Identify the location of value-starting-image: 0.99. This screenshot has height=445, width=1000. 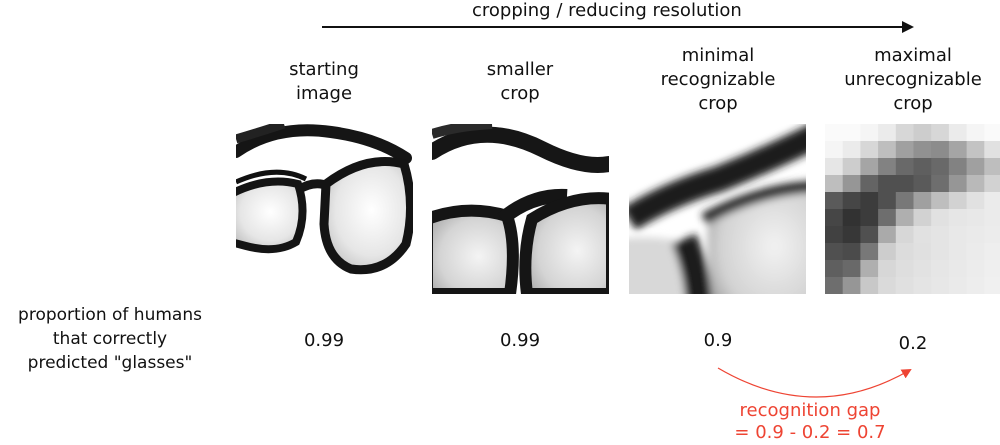
(324, 340).